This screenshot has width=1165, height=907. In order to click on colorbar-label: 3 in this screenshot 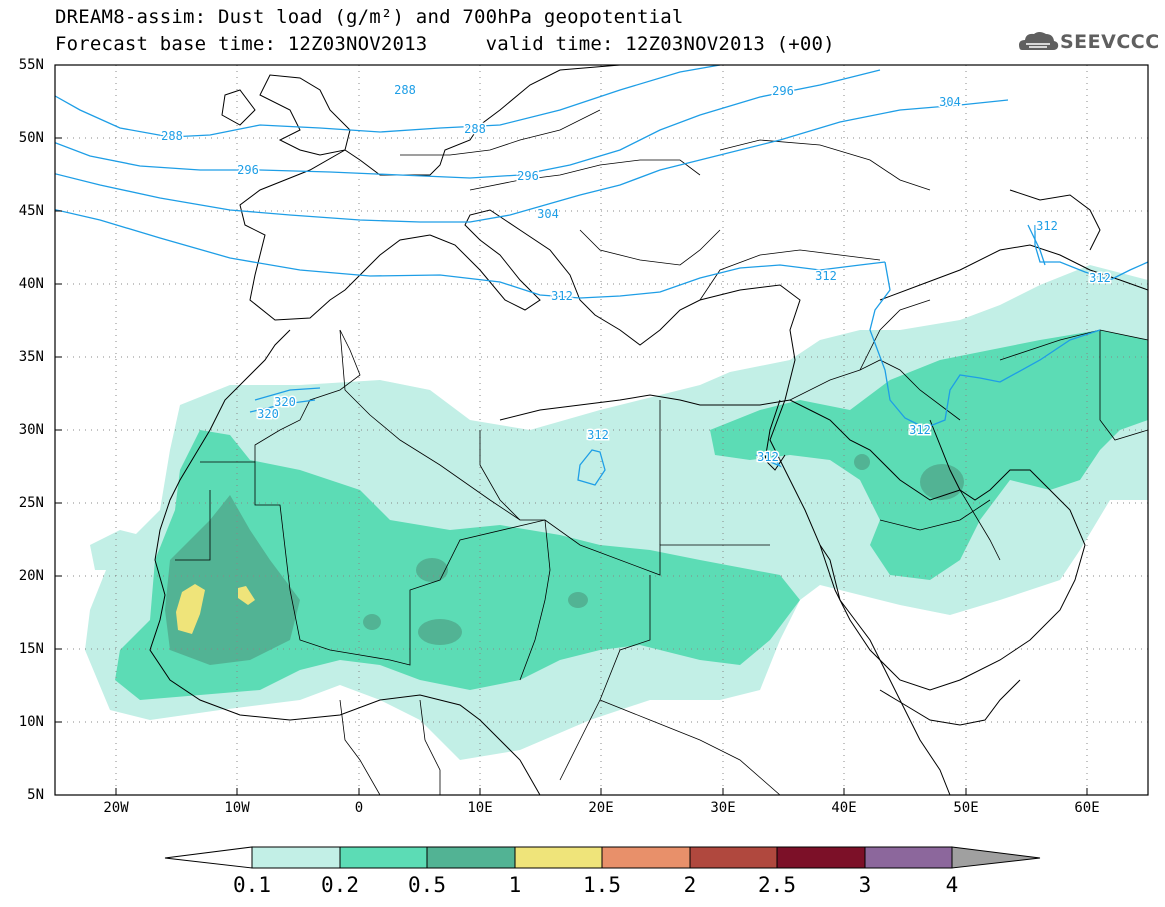, I will do `click(865, 885)`.